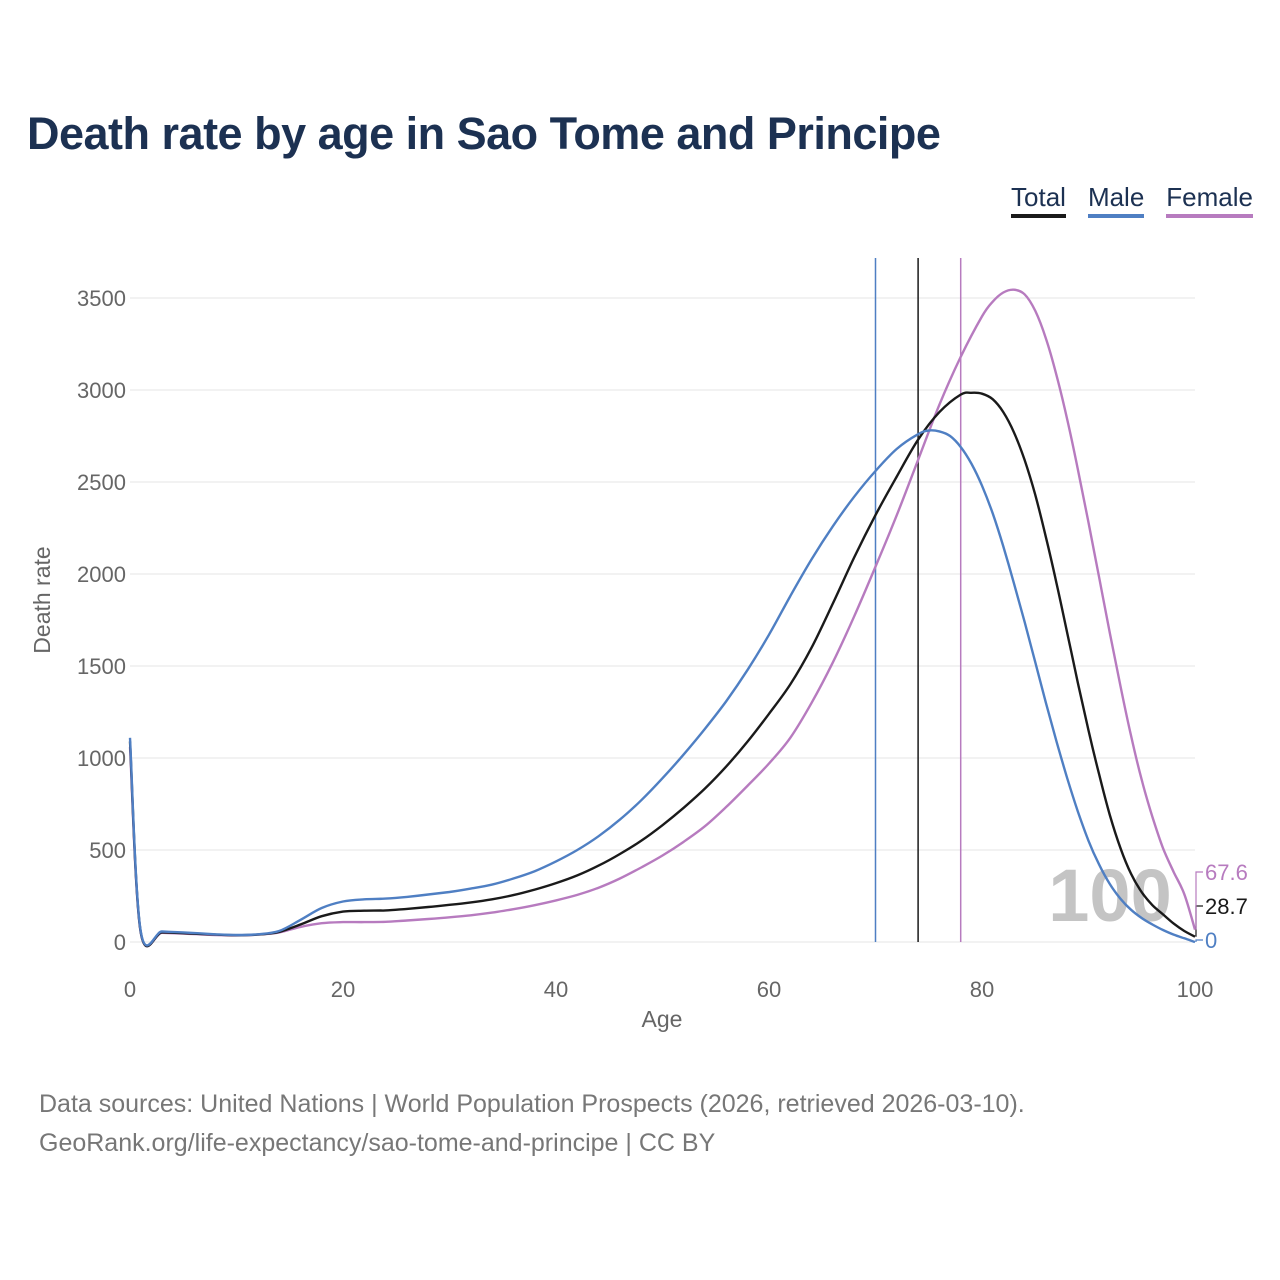  What do you see at coordinates (101, 298) in the screenshot?
I see `y-tick-label: 3500` at bounding box center [101, 298].